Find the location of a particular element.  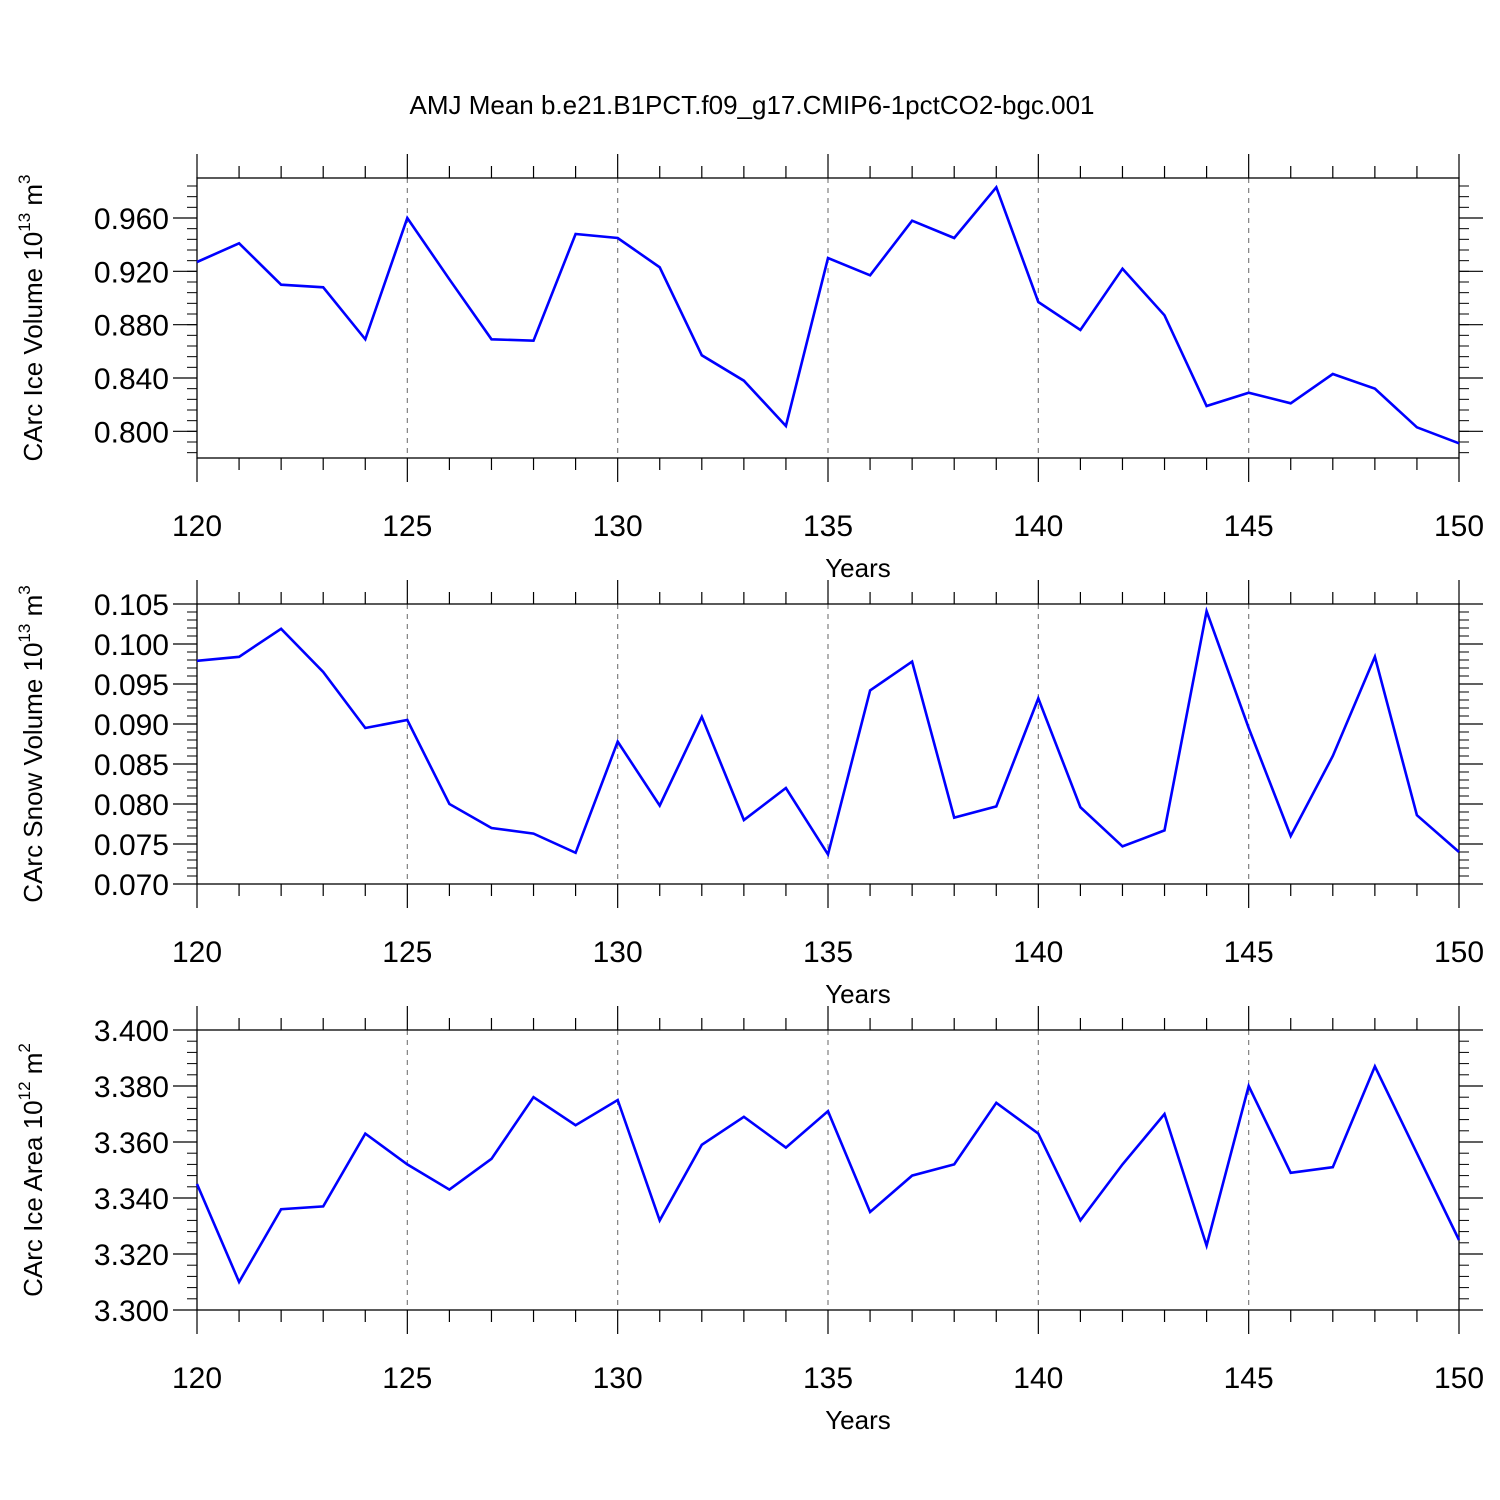

y-axis-title-main: CArc Ice Volume 10 is located at coordinates (33, 347).